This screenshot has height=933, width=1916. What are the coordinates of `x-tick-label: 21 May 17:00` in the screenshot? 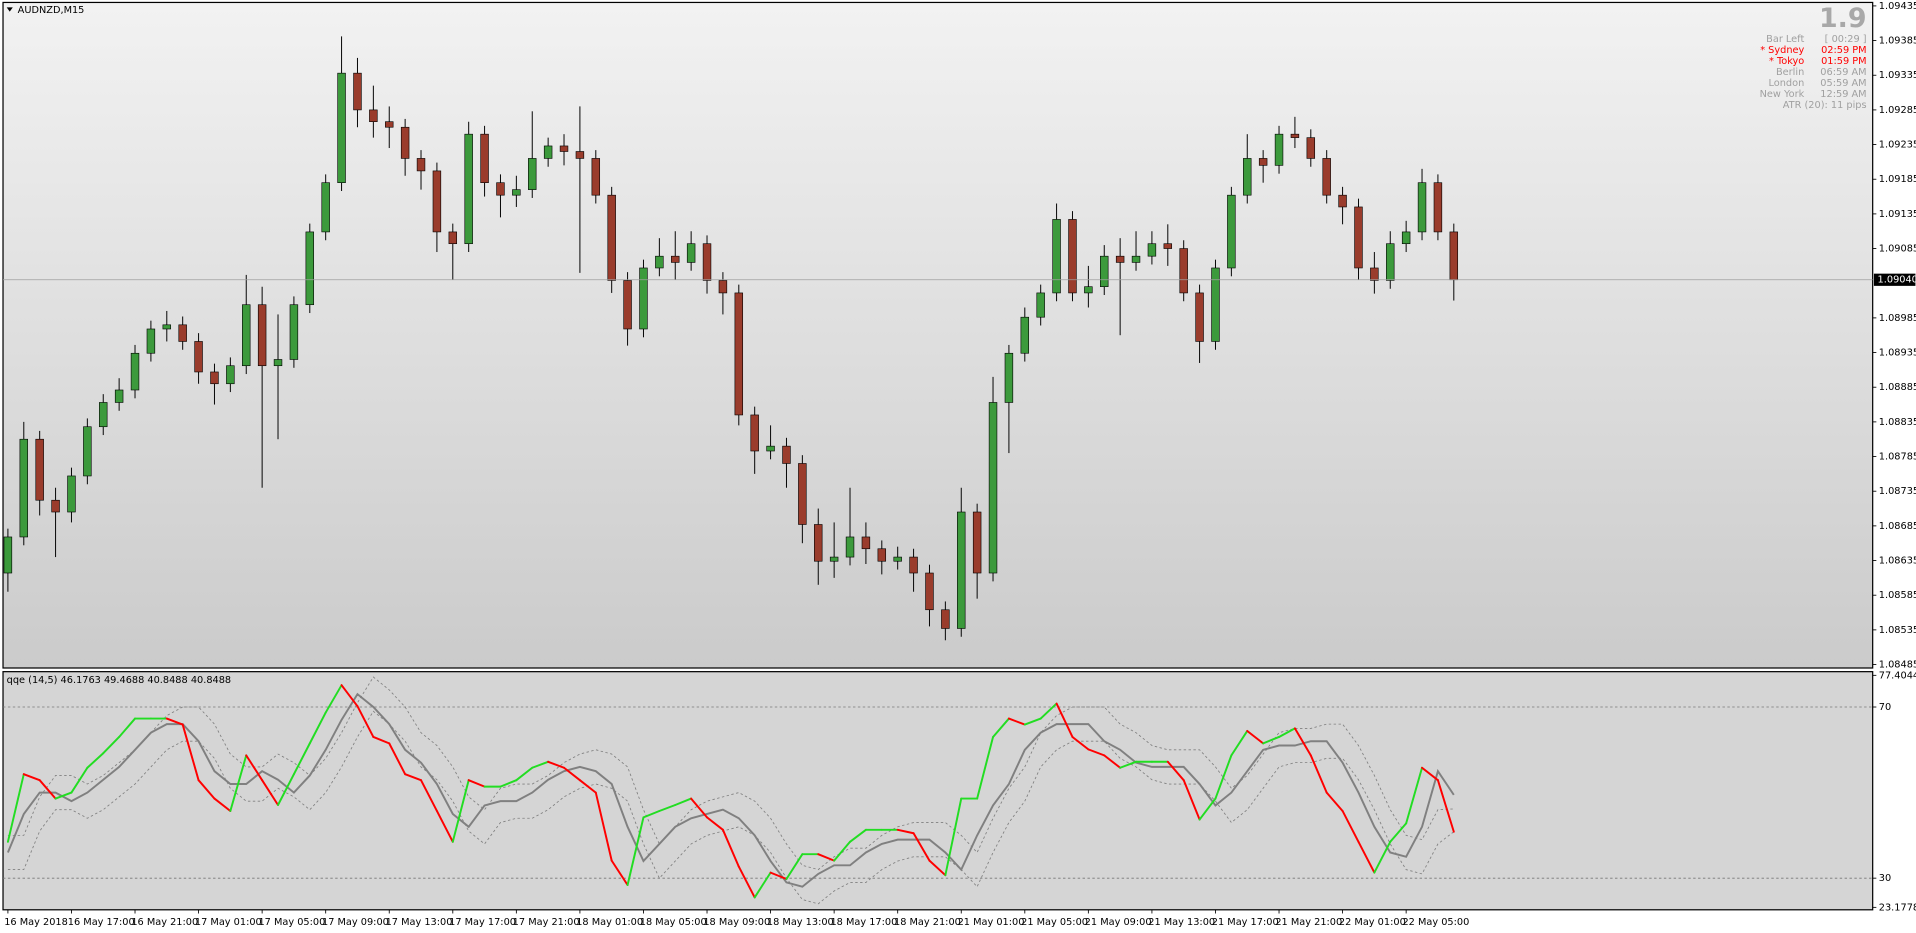 It's located at (1245, 922).